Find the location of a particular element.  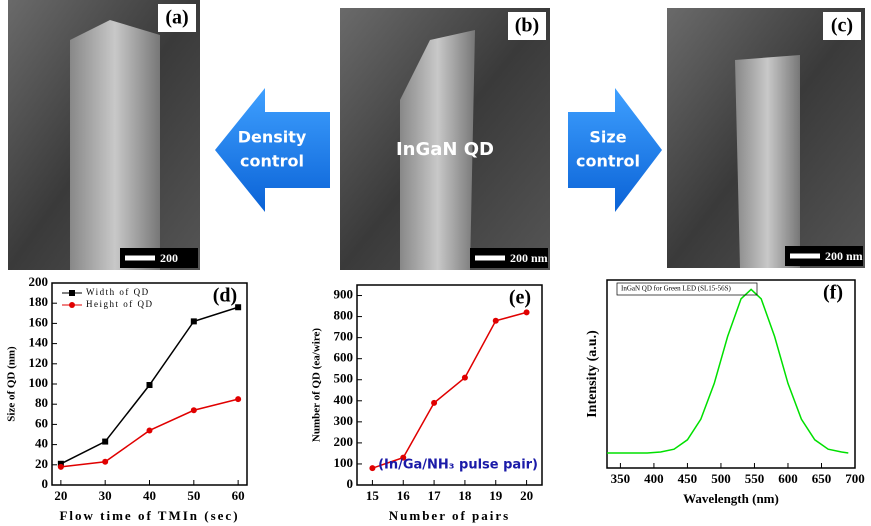

x-tick-label: 40 is located at coordinates (149, 495).